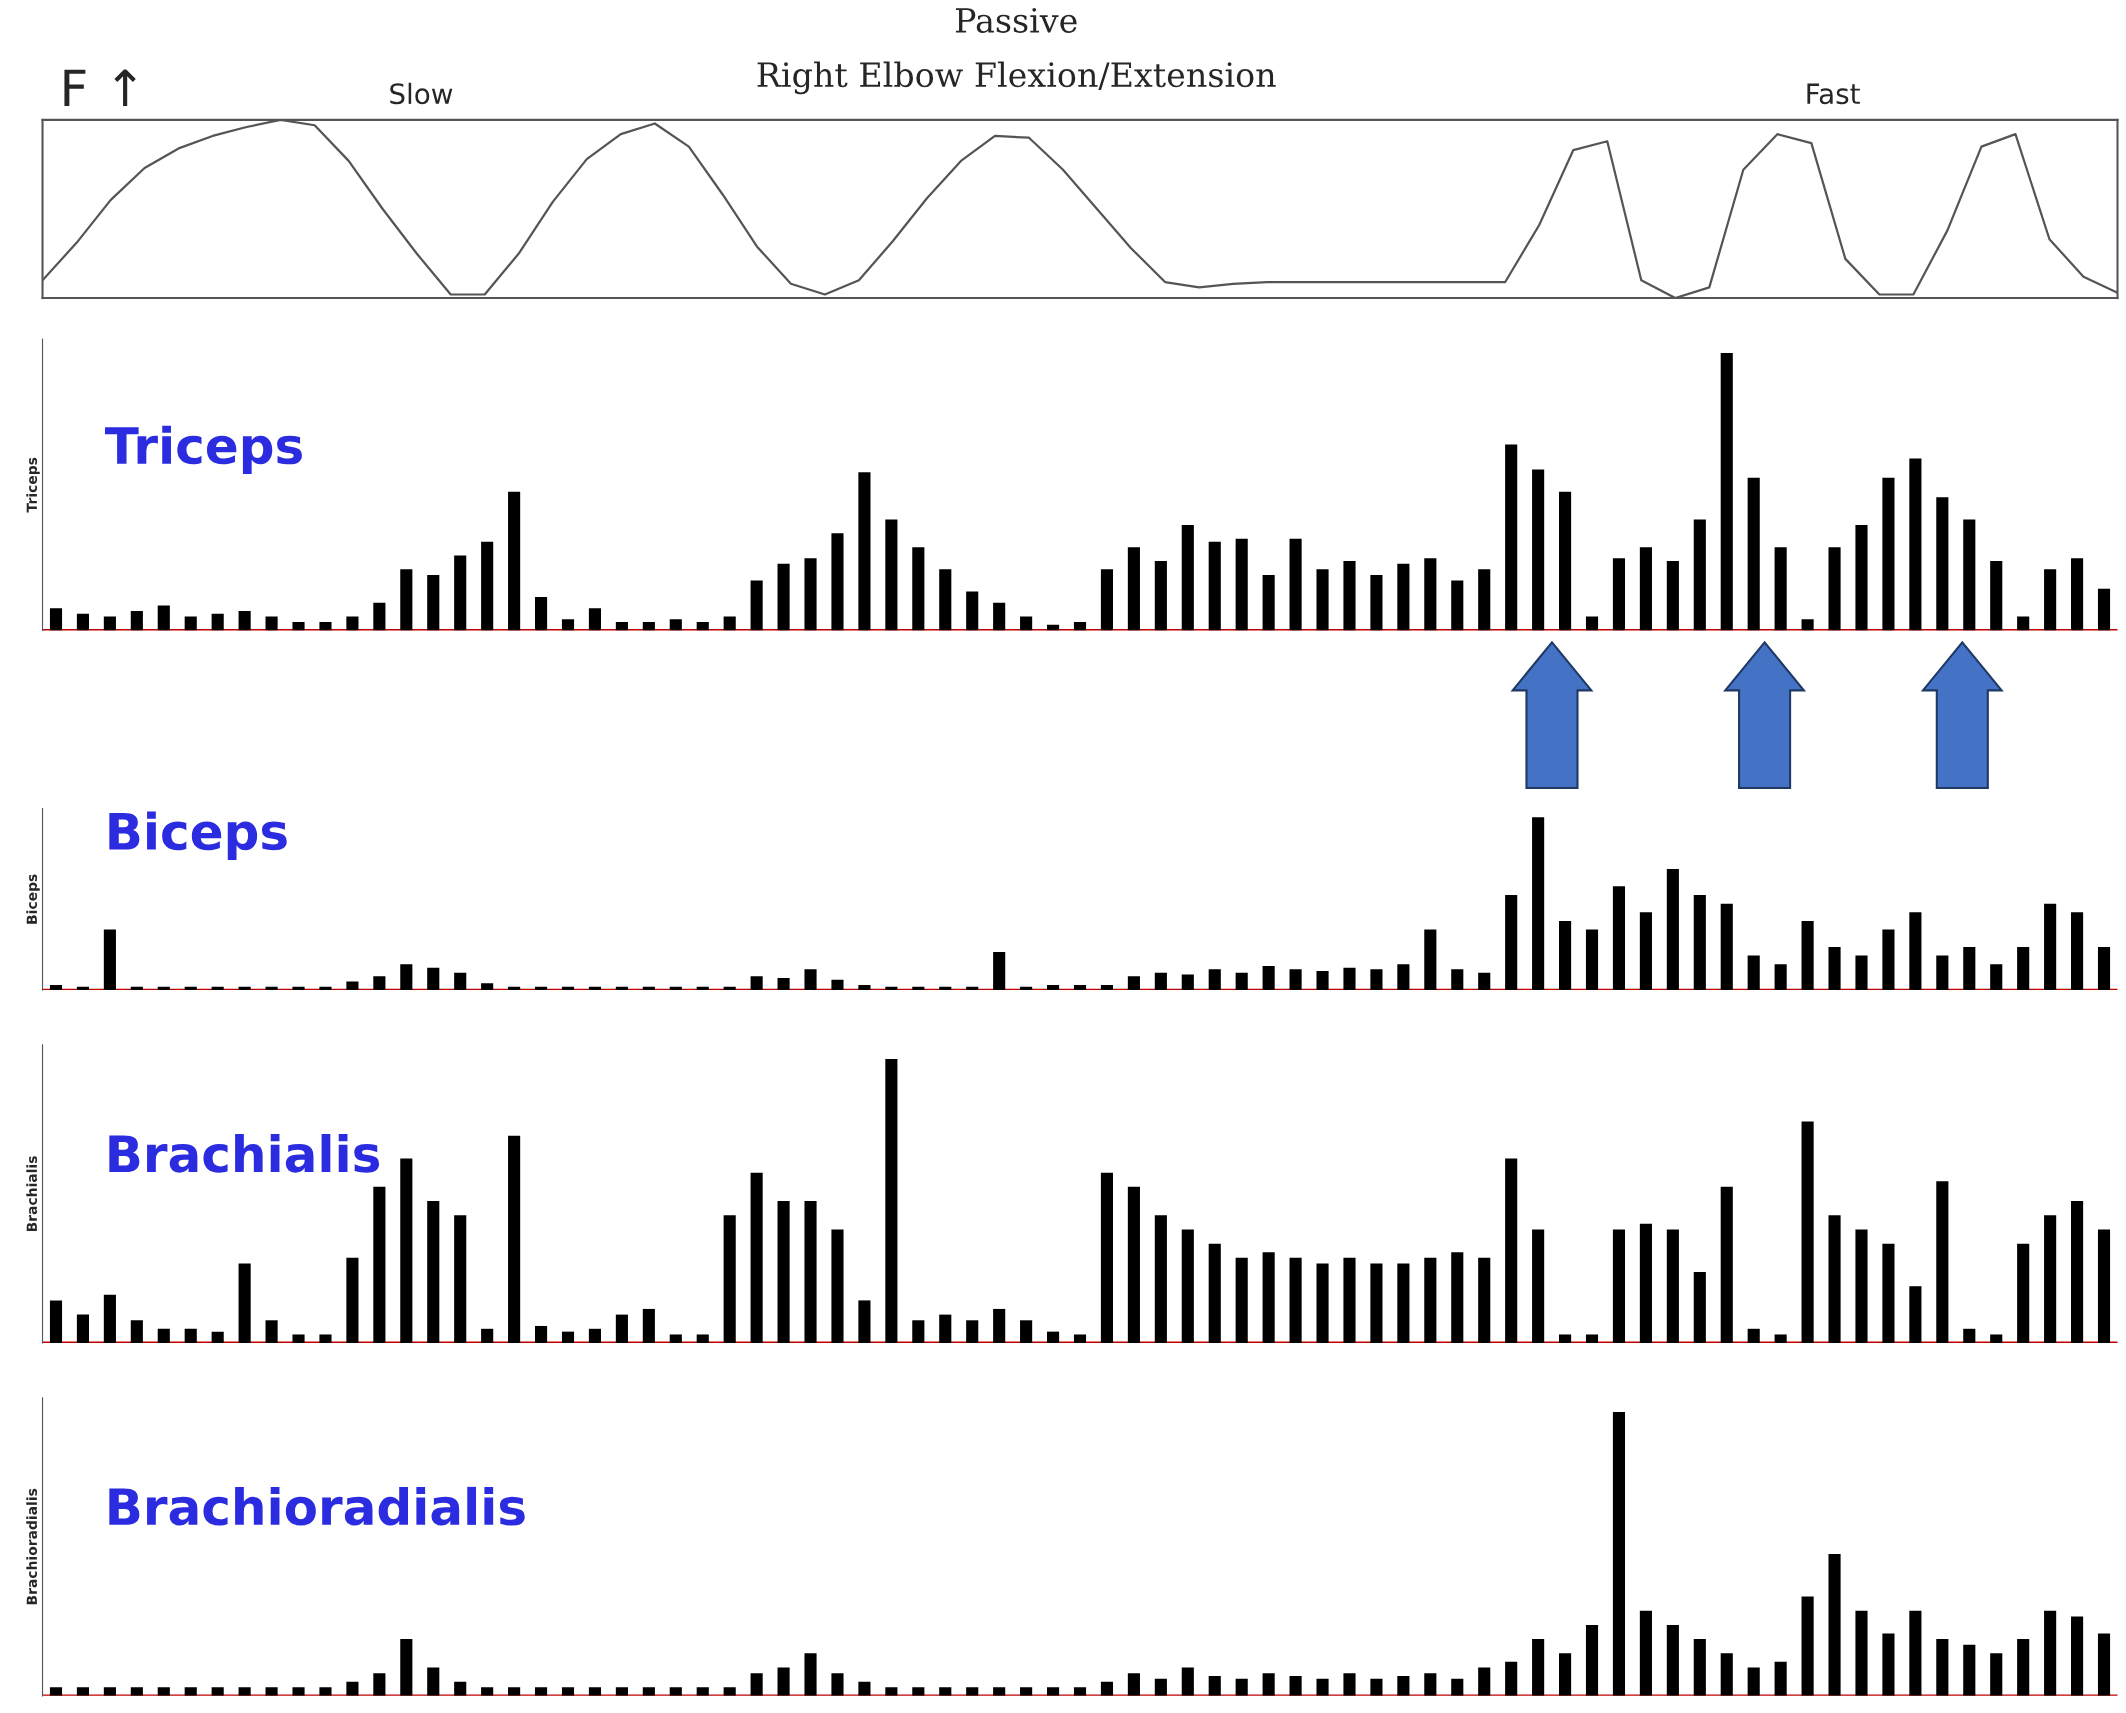 This screenshot has width=2126, height=1713. Describe the element at coordinates (421, 93) in the screenshot. I see `text: Slow` at that location.